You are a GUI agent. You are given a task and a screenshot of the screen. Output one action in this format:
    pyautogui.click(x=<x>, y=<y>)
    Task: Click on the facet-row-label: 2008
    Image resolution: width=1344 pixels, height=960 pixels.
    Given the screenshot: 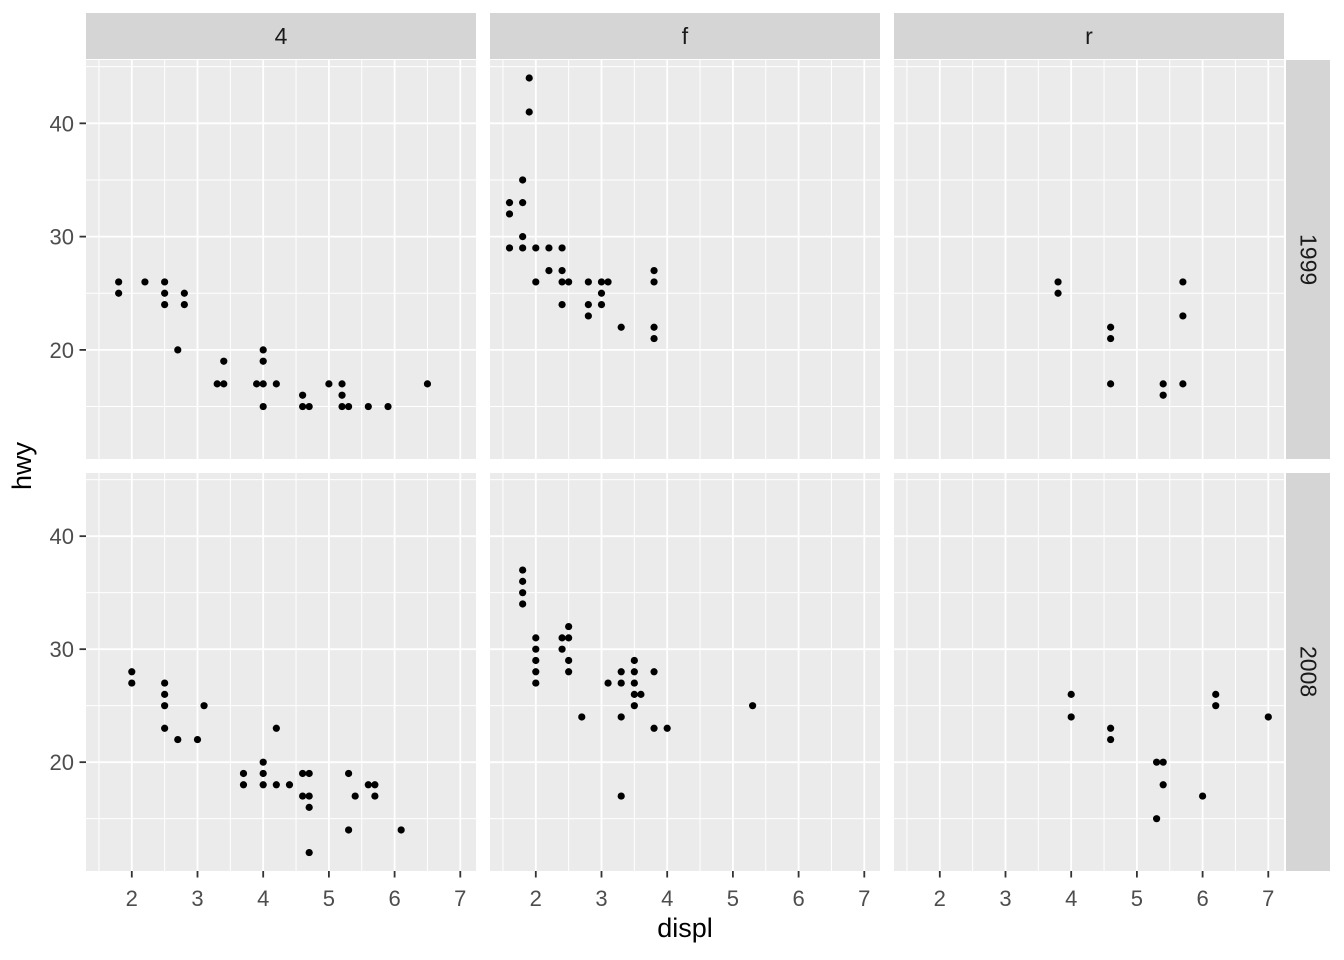 What is the action you would take?
    pyautogui.click(x=1308, y=672)
    